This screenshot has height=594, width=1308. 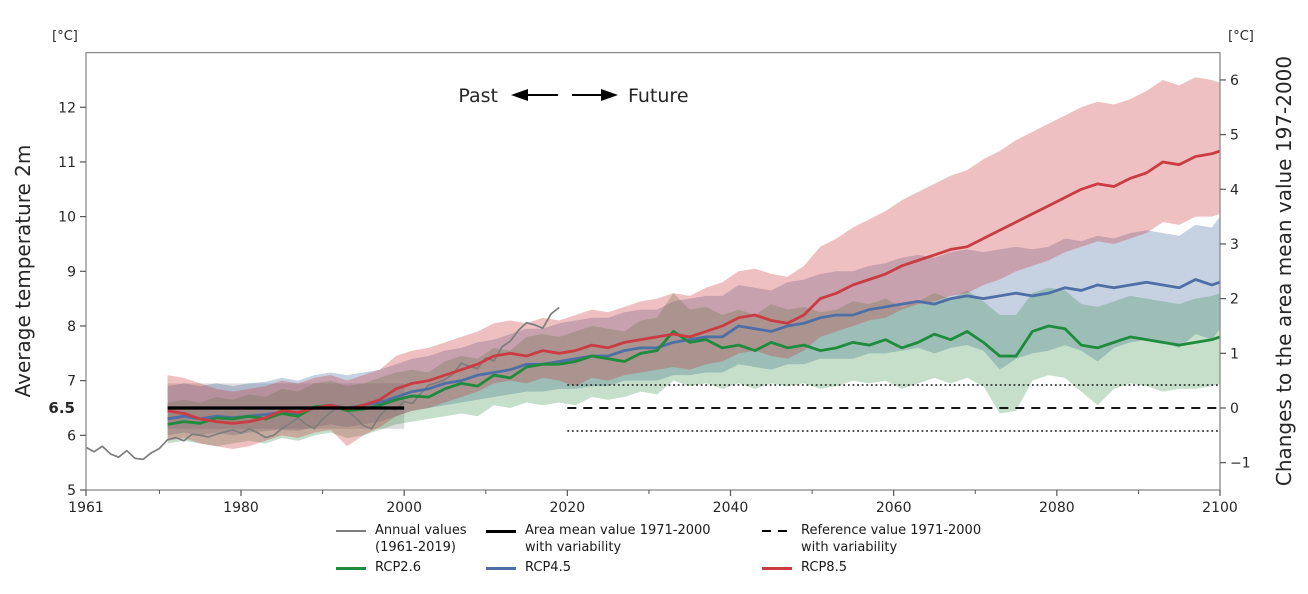 What do you see at coordinates (501, 531) in the screenshot?
I see `area-mean-line-swatch` at bounding box center [501, 531].